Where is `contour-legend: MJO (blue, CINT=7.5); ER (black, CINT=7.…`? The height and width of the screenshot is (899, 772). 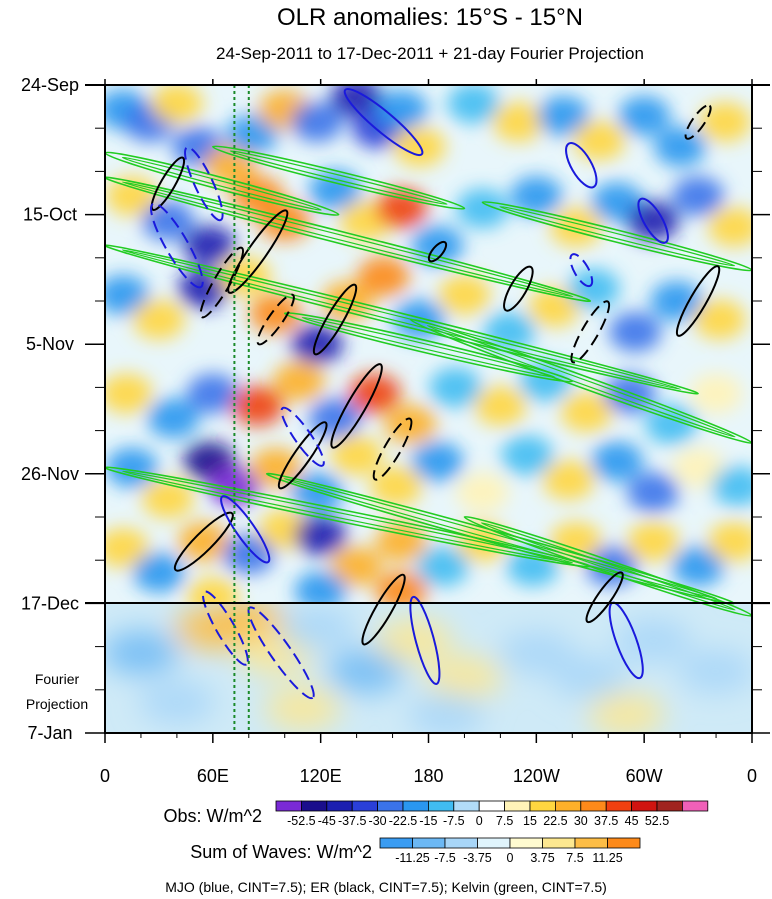 contour-legend: MJO (blue, CINT=7.5); ER (black, CINT=7.… is located at coordinates (386, 887).